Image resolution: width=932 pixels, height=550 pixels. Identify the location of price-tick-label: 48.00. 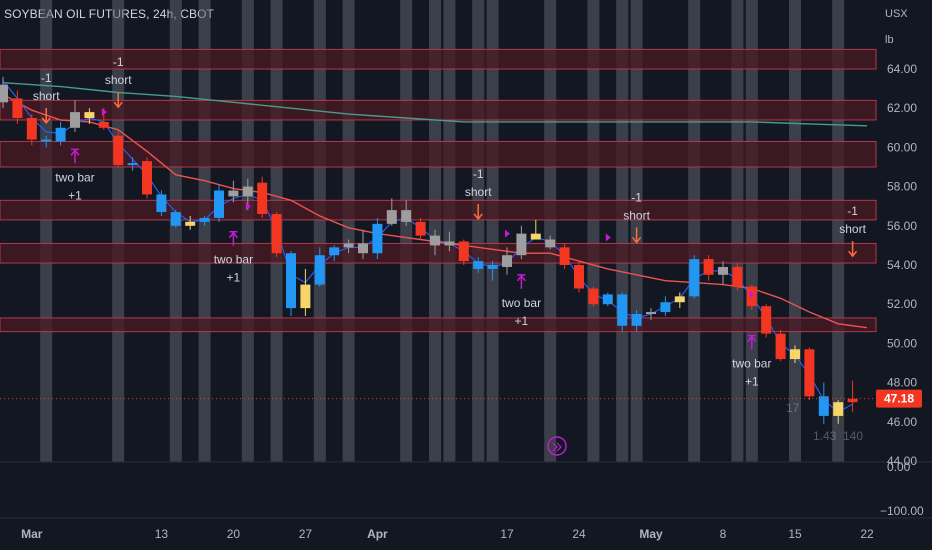
(902, 383).